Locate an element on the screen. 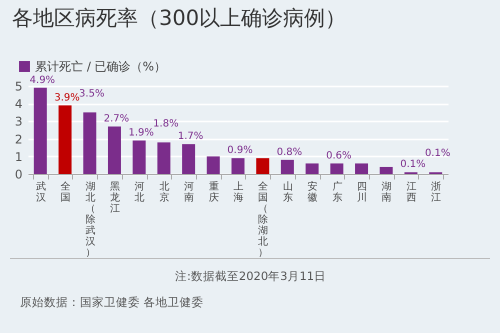  data-label: 0.6% is located at coordinates (339, 156).